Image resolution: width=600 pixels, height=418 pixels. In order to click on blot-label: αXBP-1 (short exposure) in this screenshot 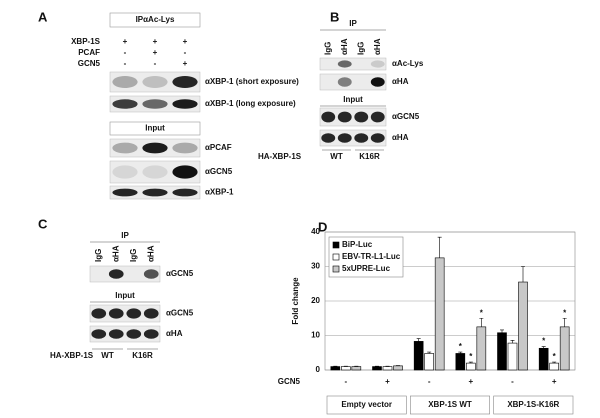, I will do `click(252, 81)`.